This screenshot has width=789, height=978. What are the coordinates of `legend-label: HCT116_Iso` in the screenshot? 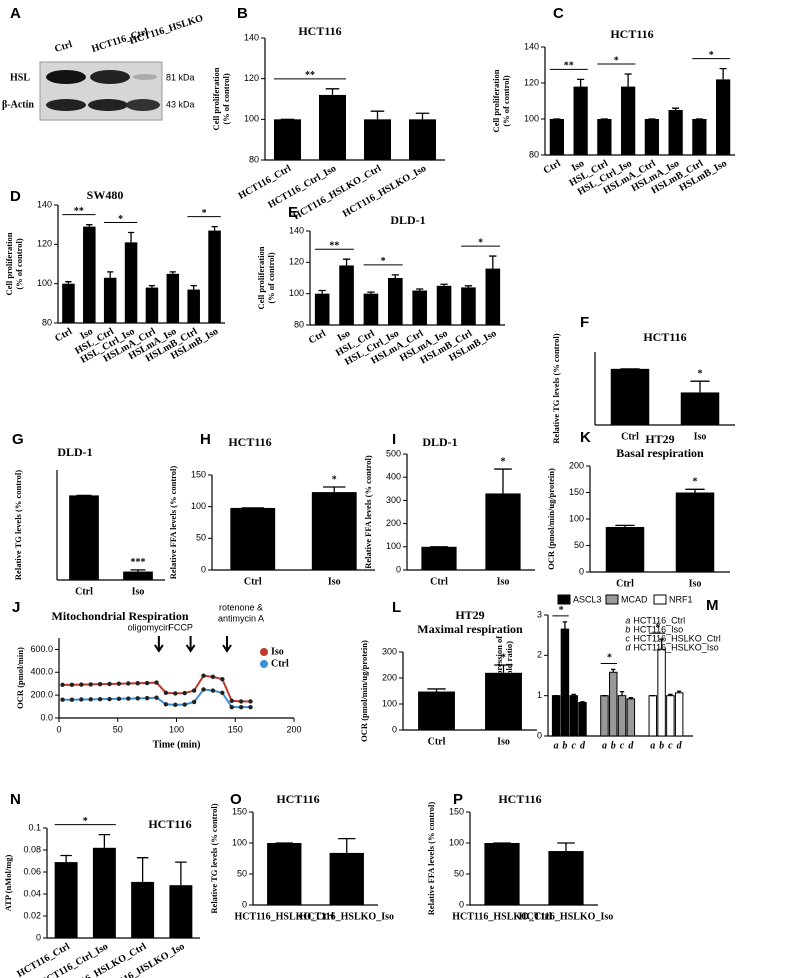 It's located at (658, 629).